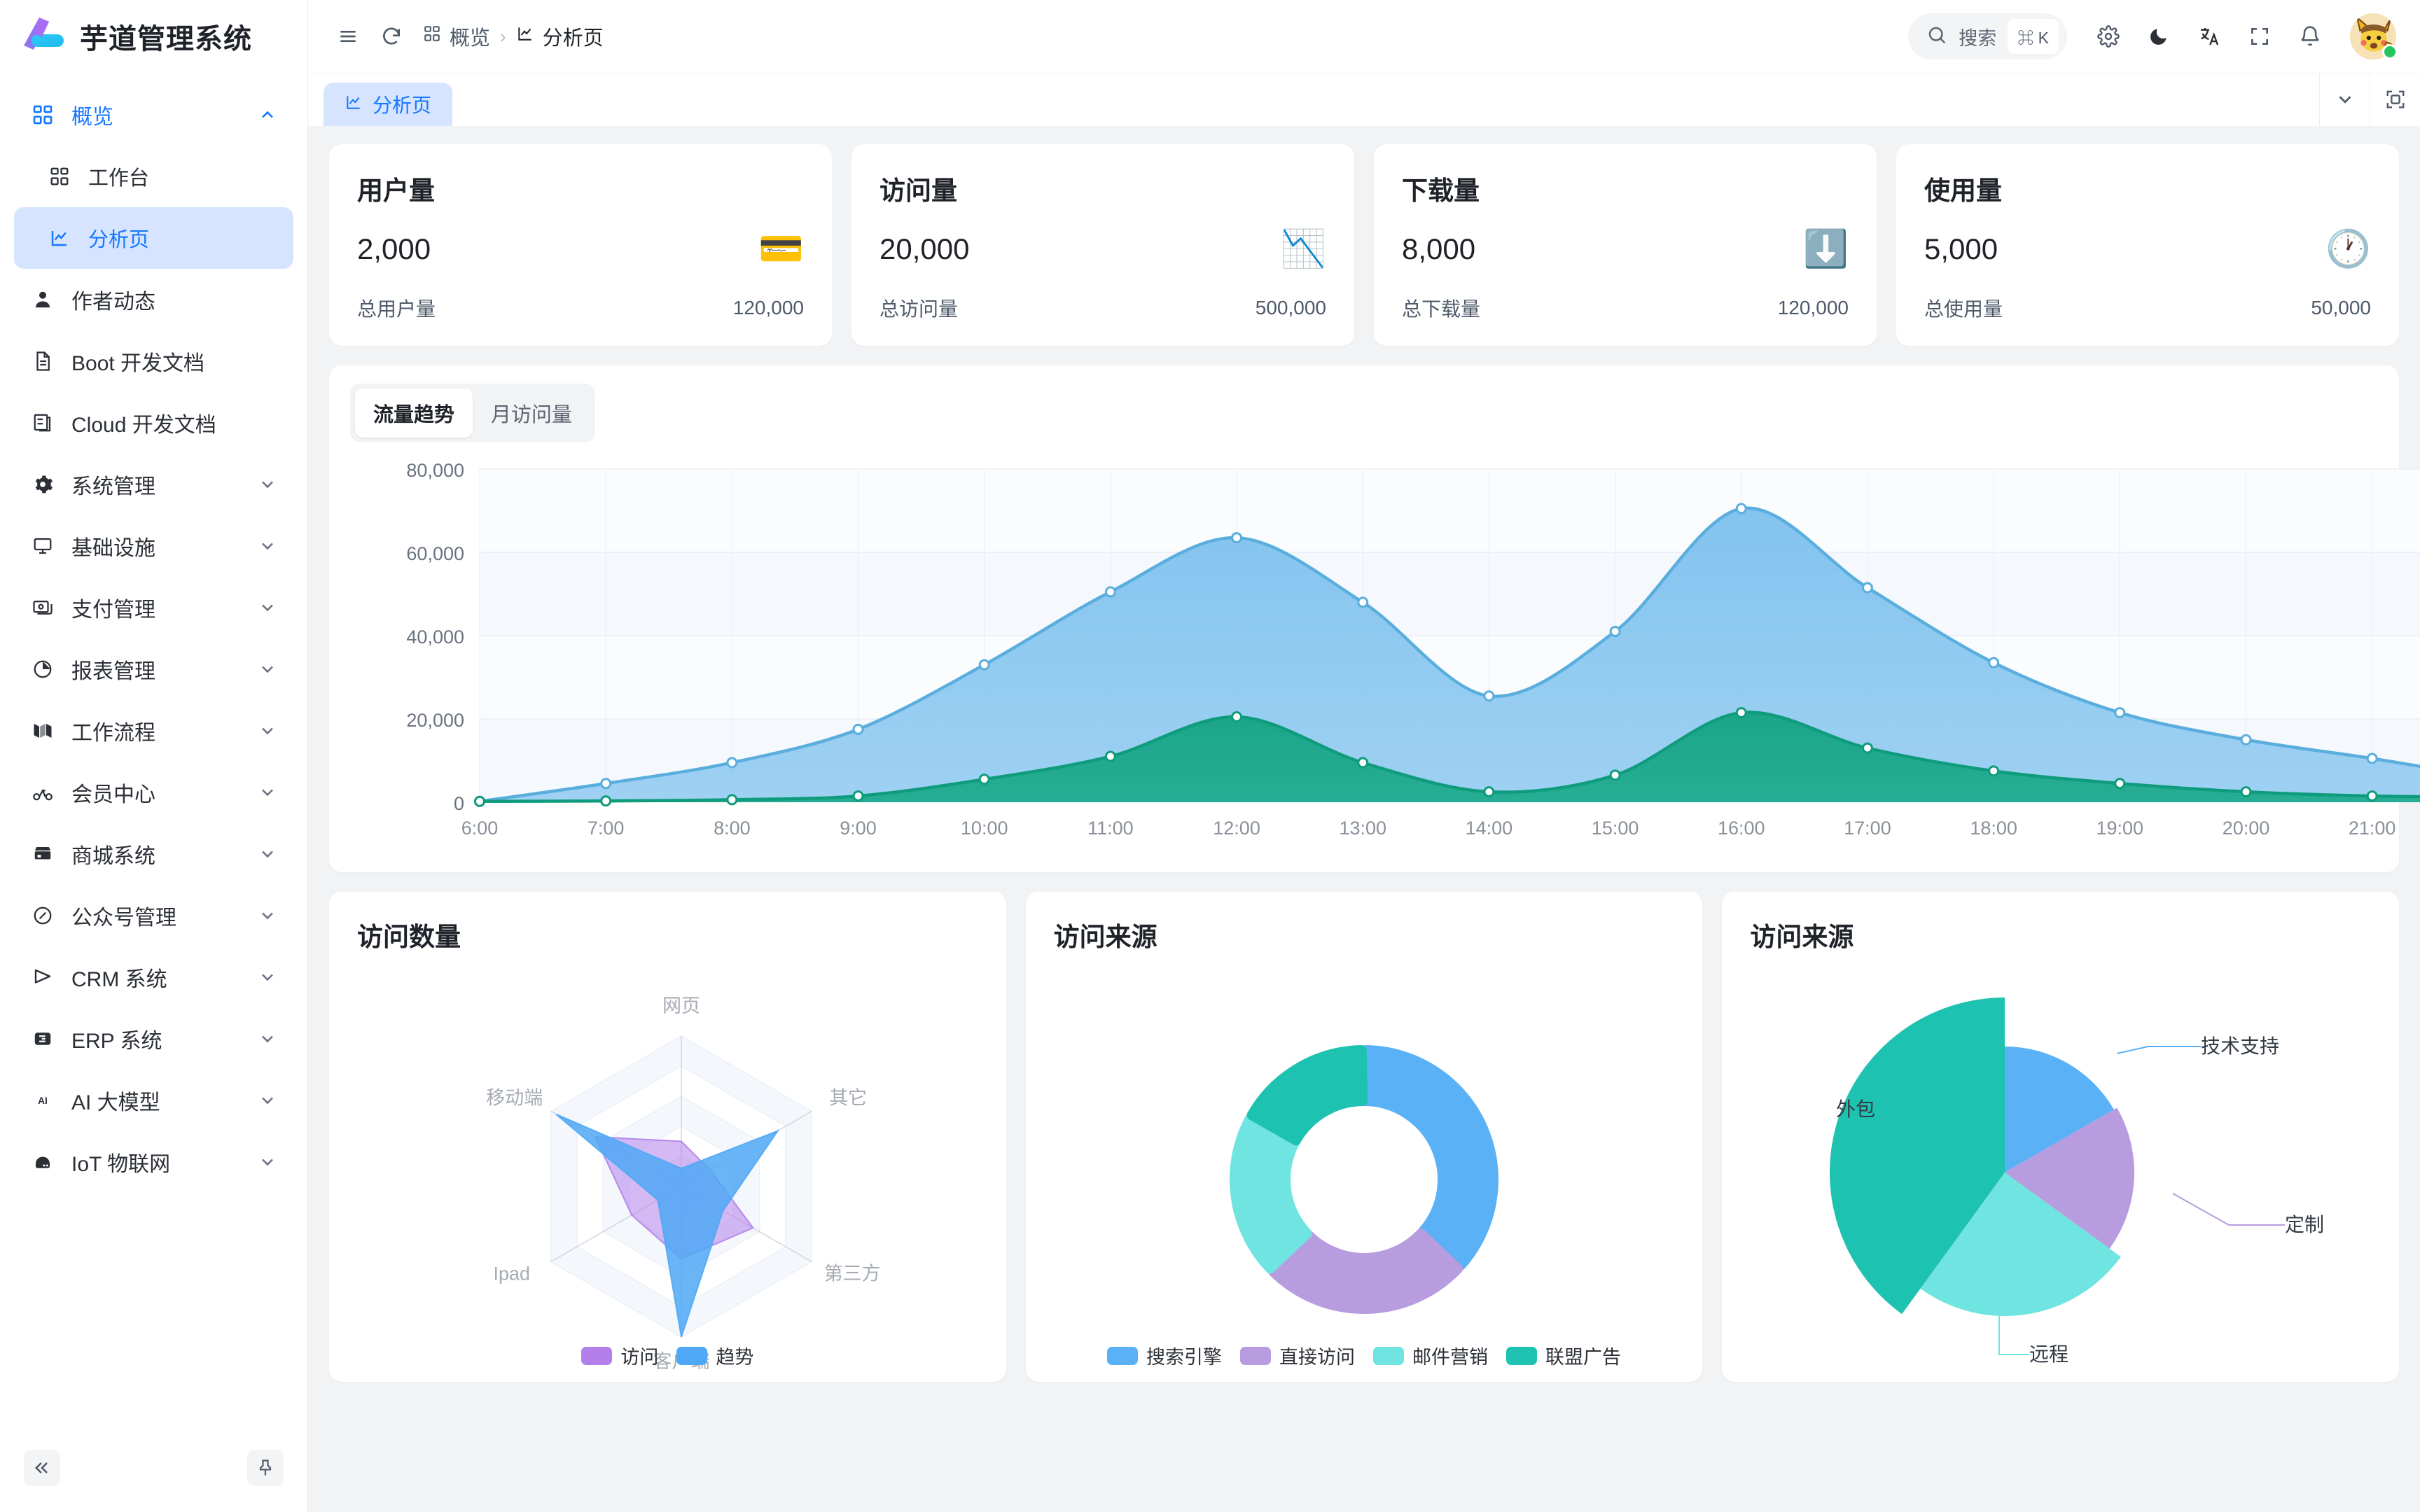 The image size is (2420, 1512). Describe the element at coordinates (143, 425) in the screenshot. I see `sidebar-item-label: Cloud 开发文档` at that location.